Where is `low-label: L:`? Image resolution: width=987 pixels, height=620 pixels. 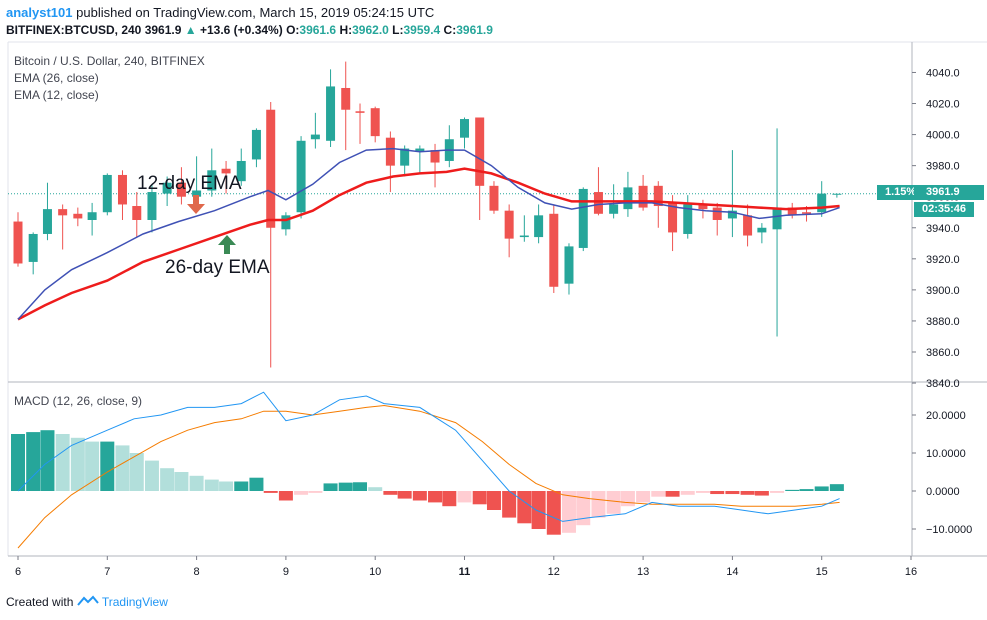 low-label: L: is located at coordinates (398, 30).